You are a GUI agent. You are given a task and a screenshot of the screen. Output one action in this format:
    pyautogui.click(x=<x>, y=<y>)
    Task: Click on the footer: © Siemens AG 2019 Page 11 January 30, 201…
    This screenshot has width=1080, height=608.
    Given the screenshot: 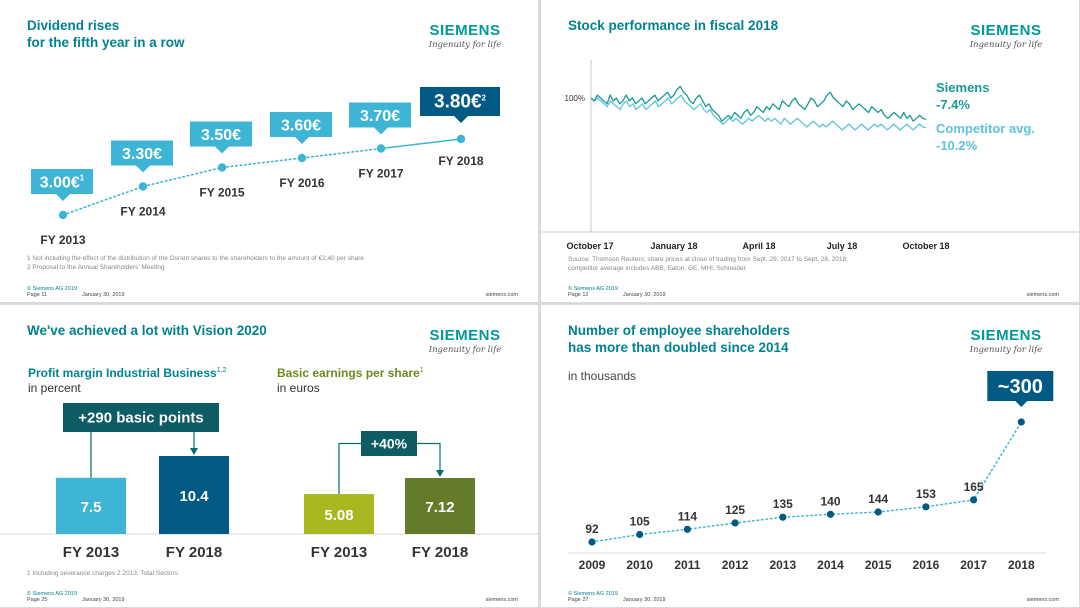 What is the action you would take?
    pyautogui.click(x=76, y=292)
    